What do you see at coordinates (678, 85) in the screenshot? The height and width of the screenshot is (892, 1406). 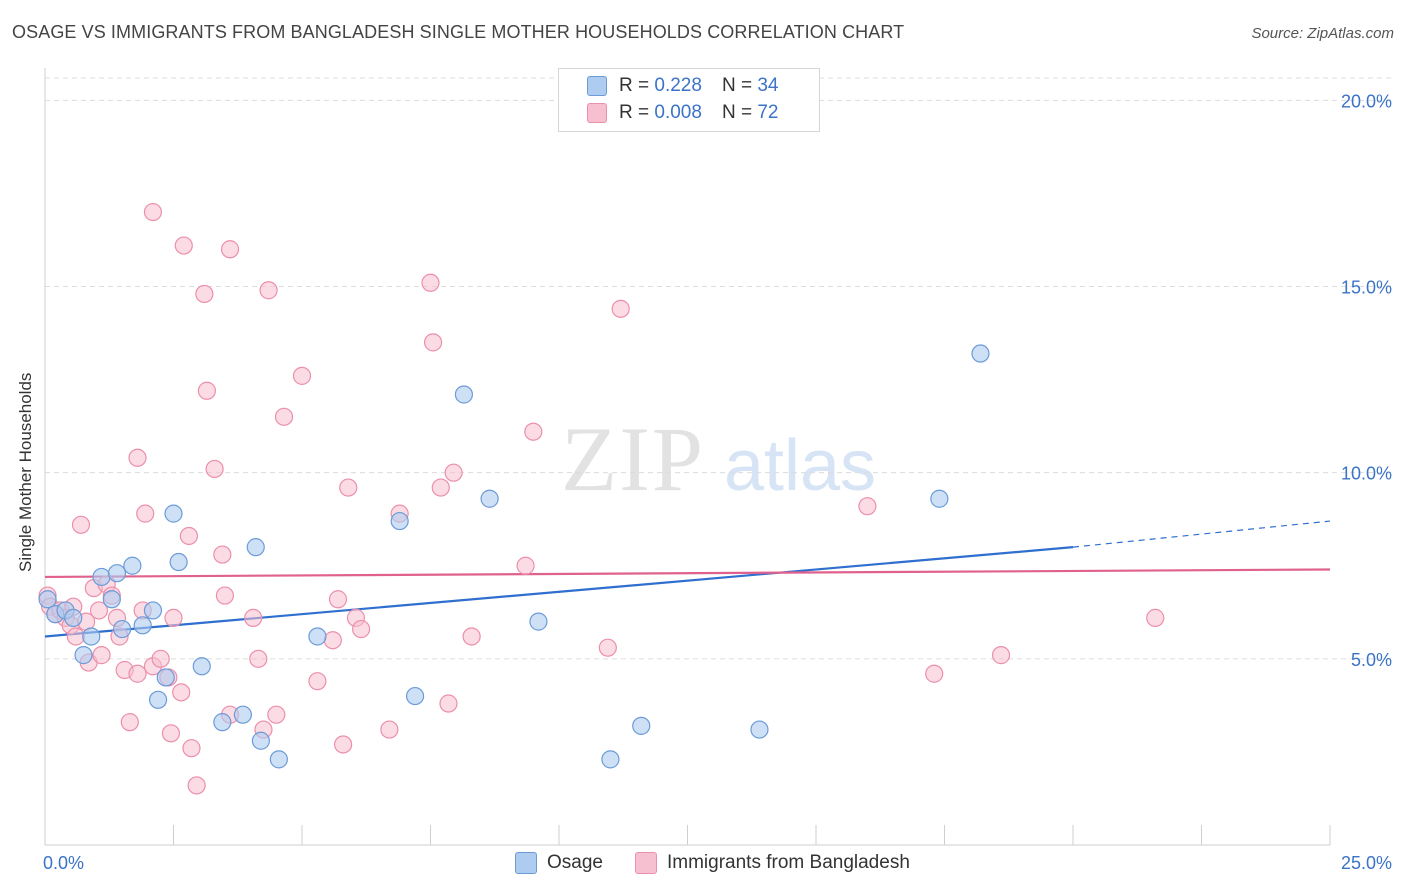 I see `legend-r-value: 0.228` at bounding box center [678, 85].